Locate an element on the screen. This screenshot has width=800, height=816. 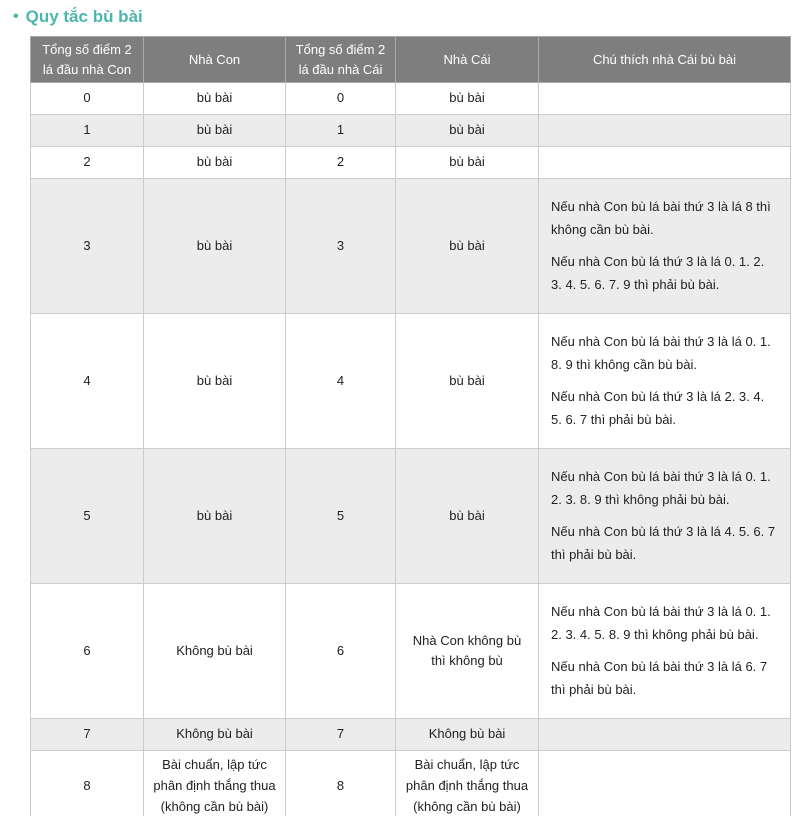
cell-cai-points: 2 is located at coordinates (340, 163).